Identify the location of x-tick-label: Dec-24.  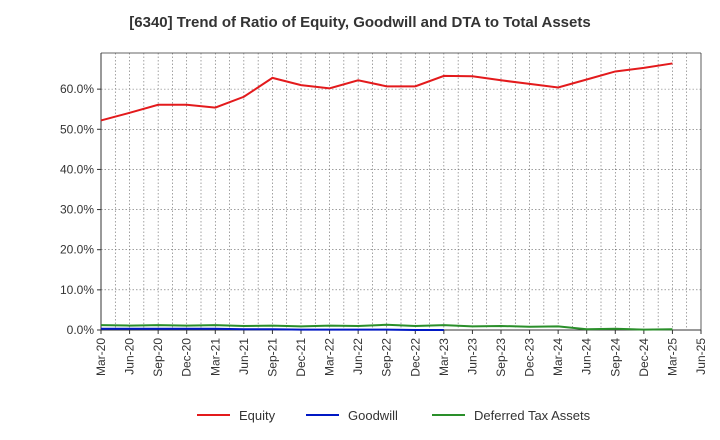
(644, 357).